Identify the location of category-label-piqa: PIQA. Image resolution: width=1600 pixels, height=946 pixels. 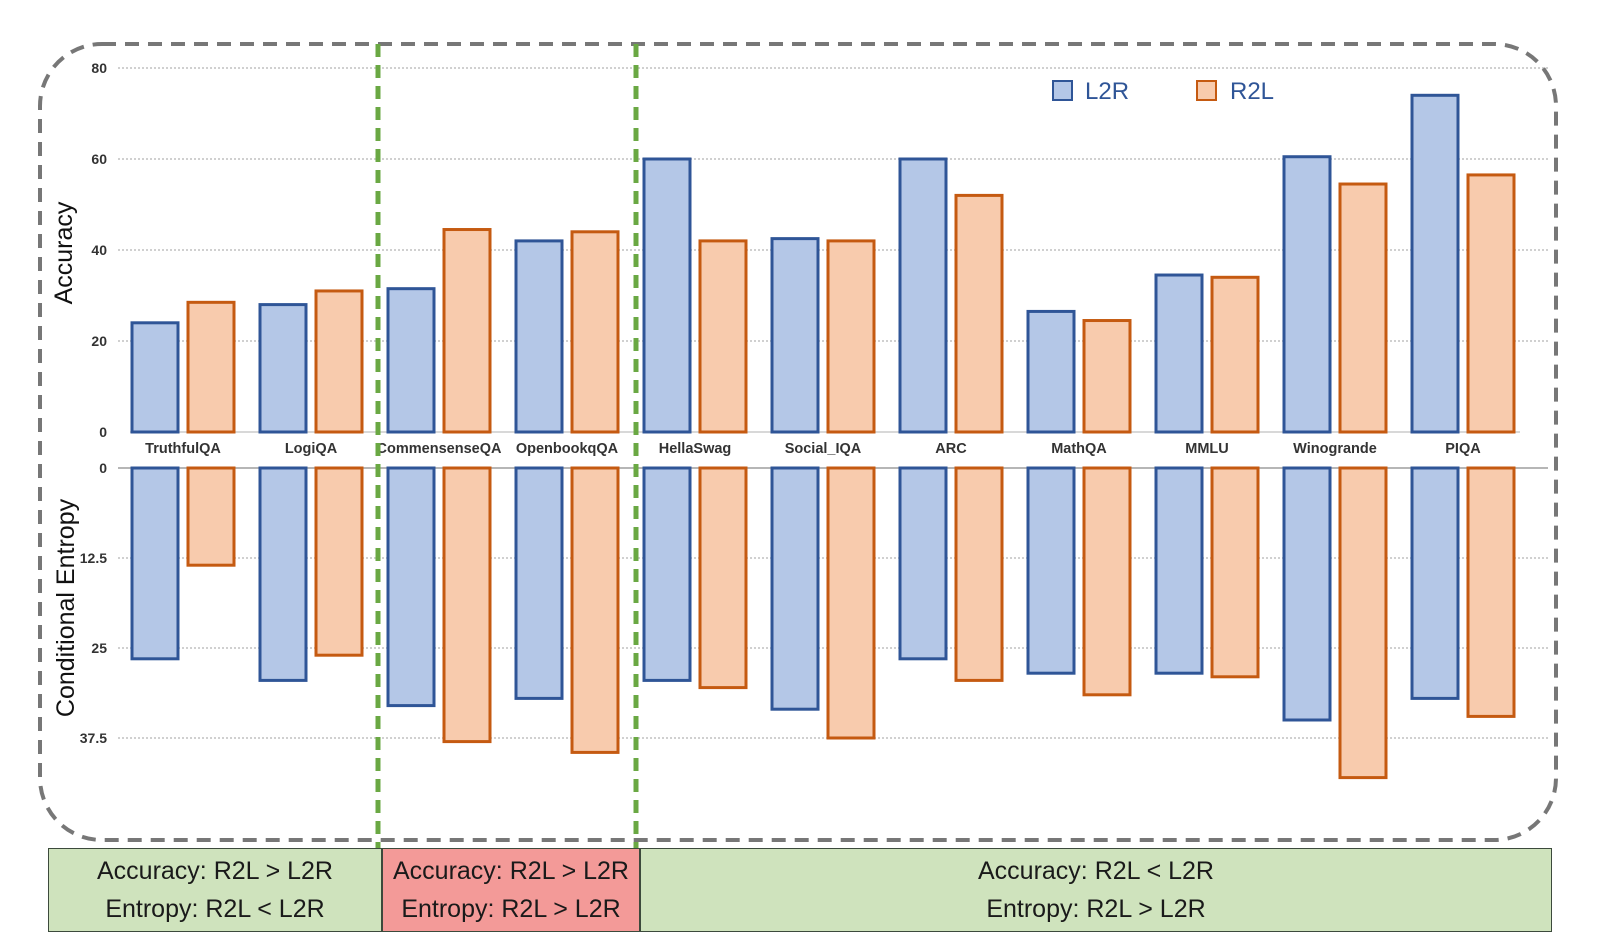
(1463, 449).